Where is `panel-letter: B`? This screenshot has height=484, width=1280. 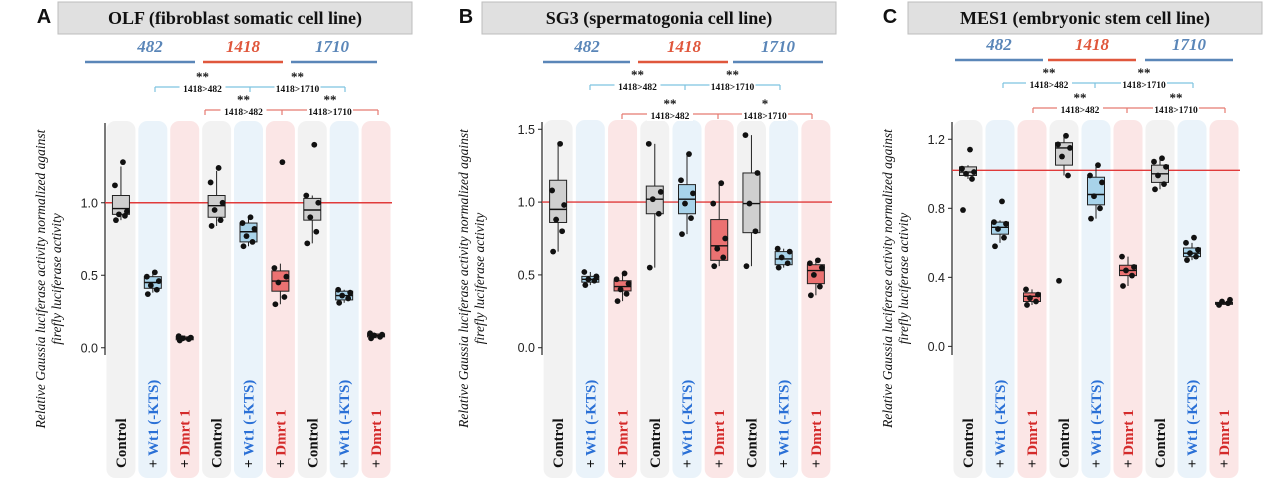
panel-letter: B is located at coordinates (466, 17).